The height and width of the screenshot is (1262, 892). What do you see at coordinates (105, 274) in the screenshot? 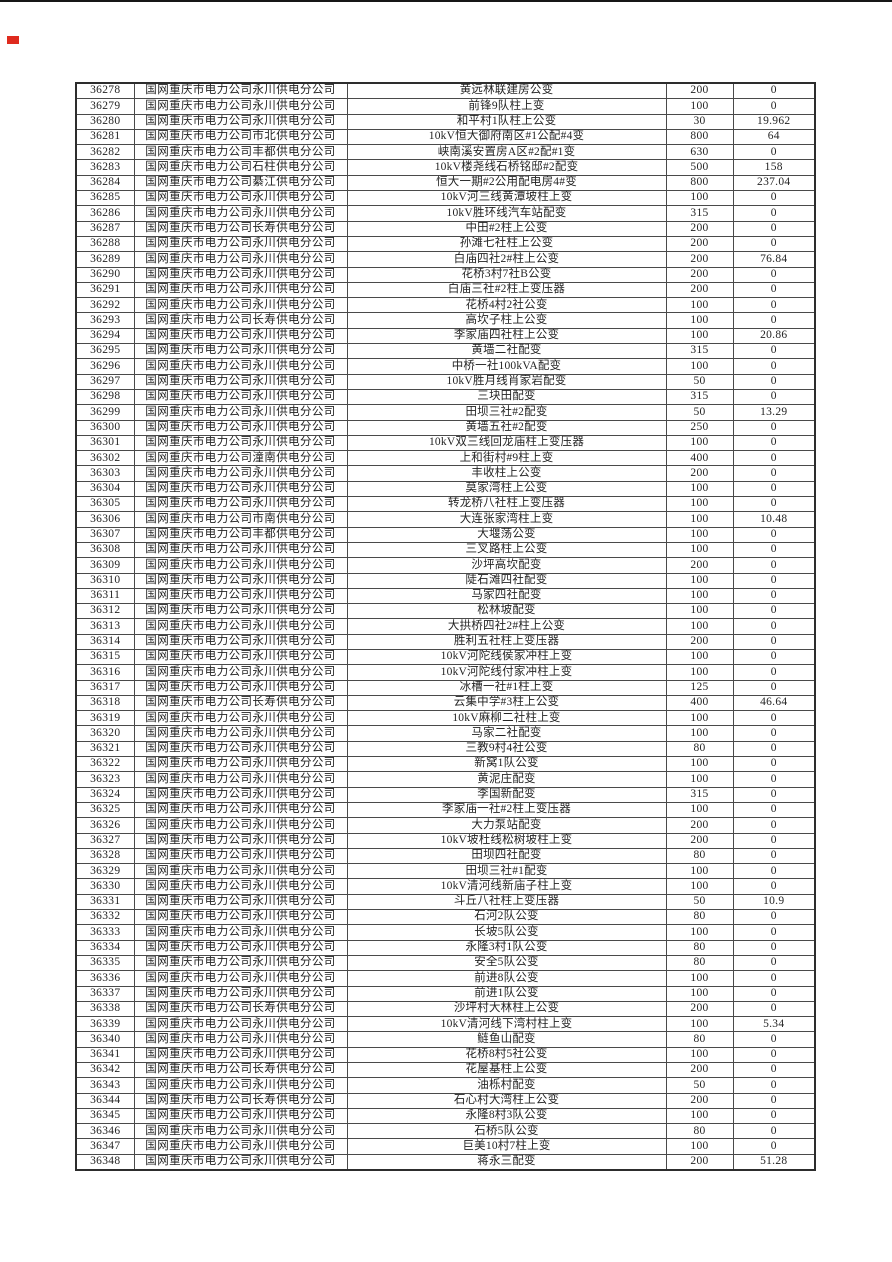
I see `cell-record-id: 36290` at bounding box center [105, 274].